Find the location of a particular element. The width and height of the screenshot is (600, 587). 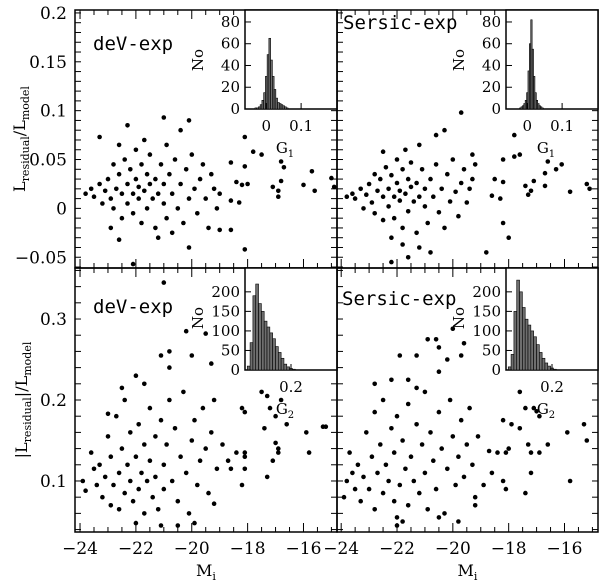

inset-y-tick-label: 40 is located at coordinates (491, 65).